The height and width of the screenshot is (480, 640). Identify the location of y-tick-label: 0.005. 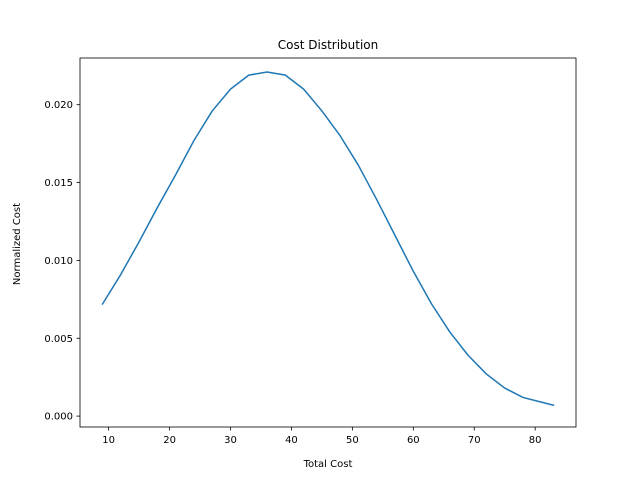
(58, 339).